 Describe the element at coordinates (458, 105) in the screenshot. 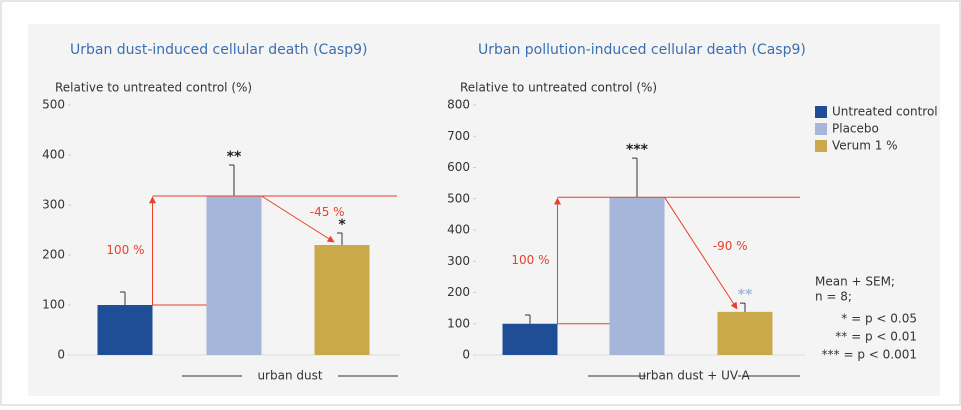

I see `y-tick-label: 800` at that location.